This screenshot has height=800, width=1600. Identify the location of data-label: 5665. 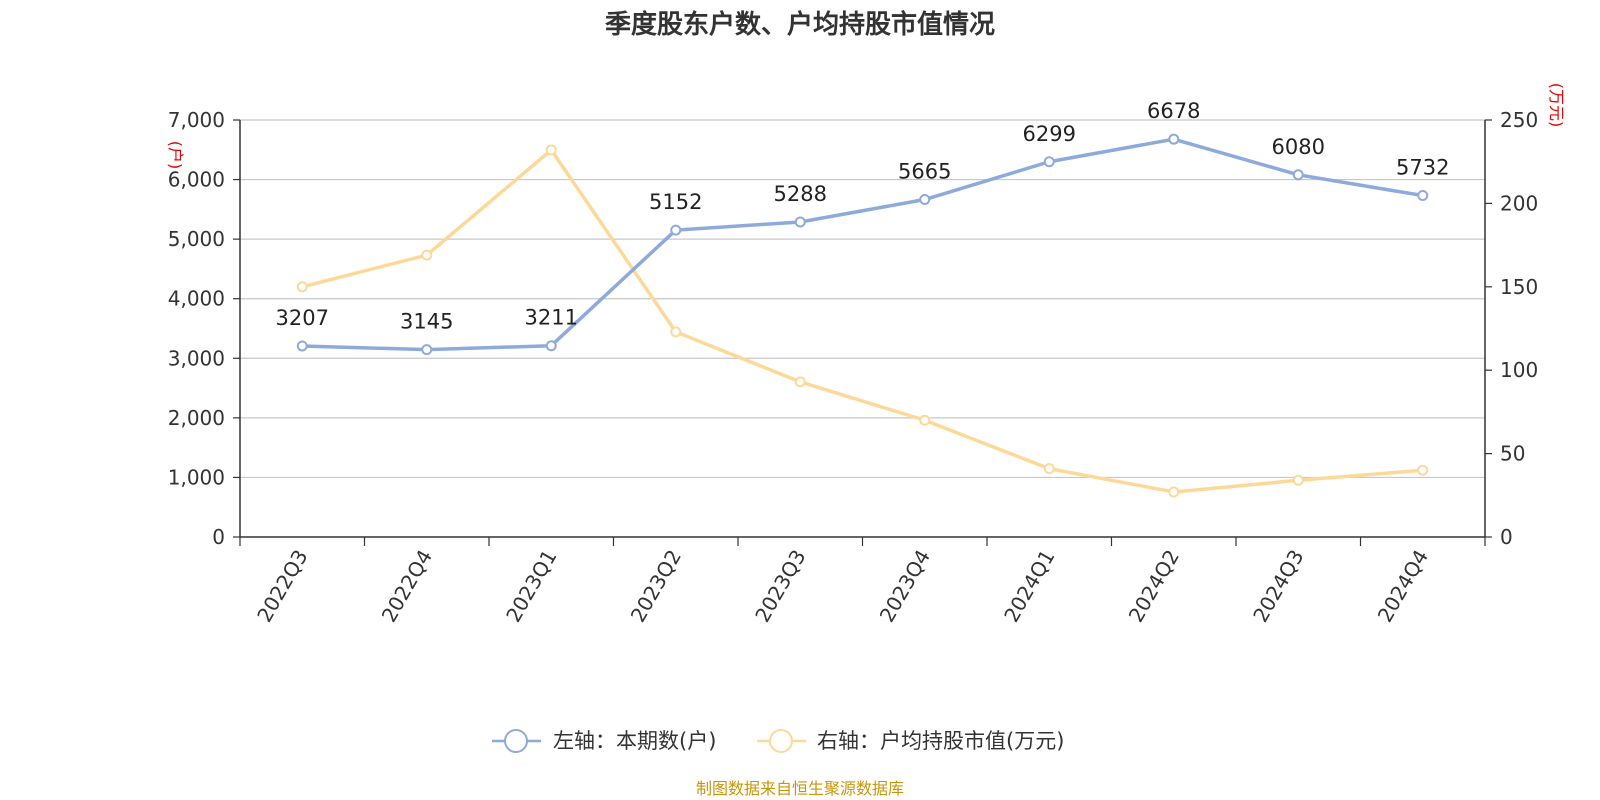
(924, 172).